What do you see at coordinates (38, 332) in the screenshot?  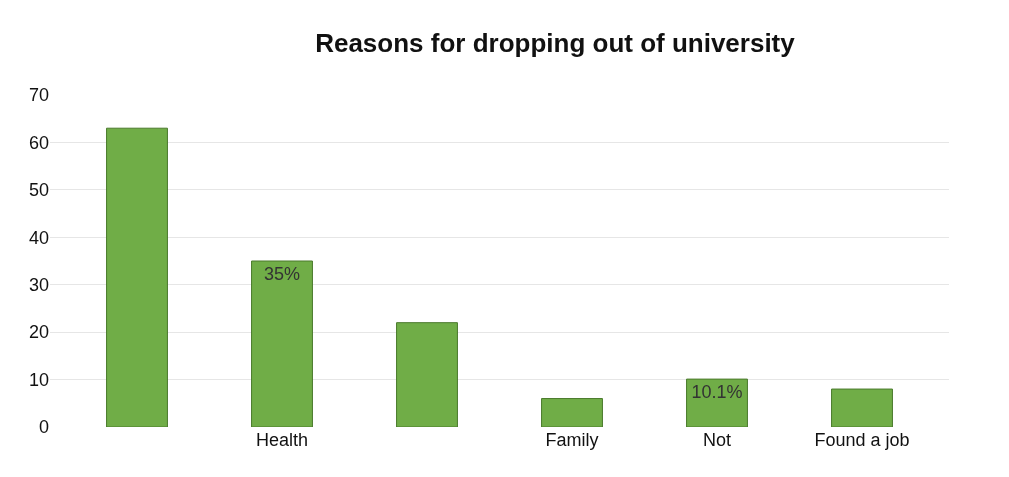 I see `y-tick-label: 20` at bounding box center [38, 332].